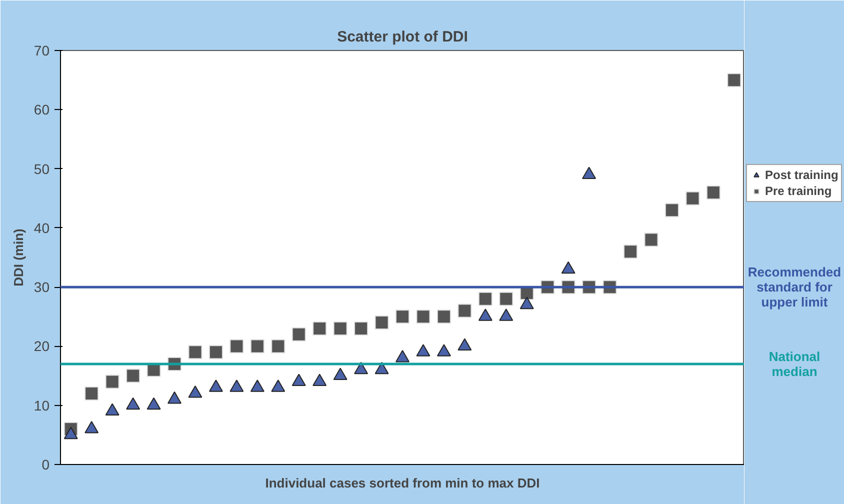 This screenshot has height=504, width=844. I want to click on y-tick-label: 70, so click(42, 50).